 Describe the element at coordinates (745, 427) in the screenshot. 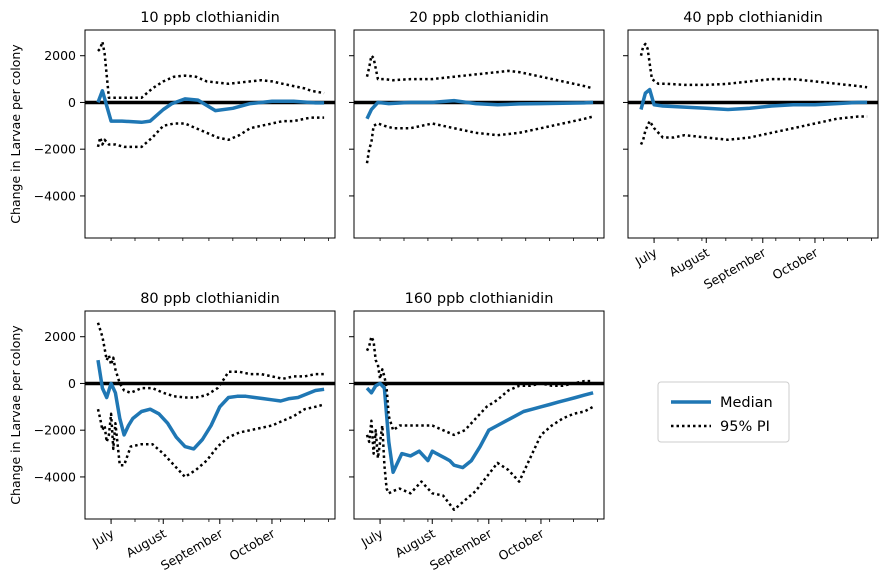

I see `legend-pi-label: 95% PI` at that location.